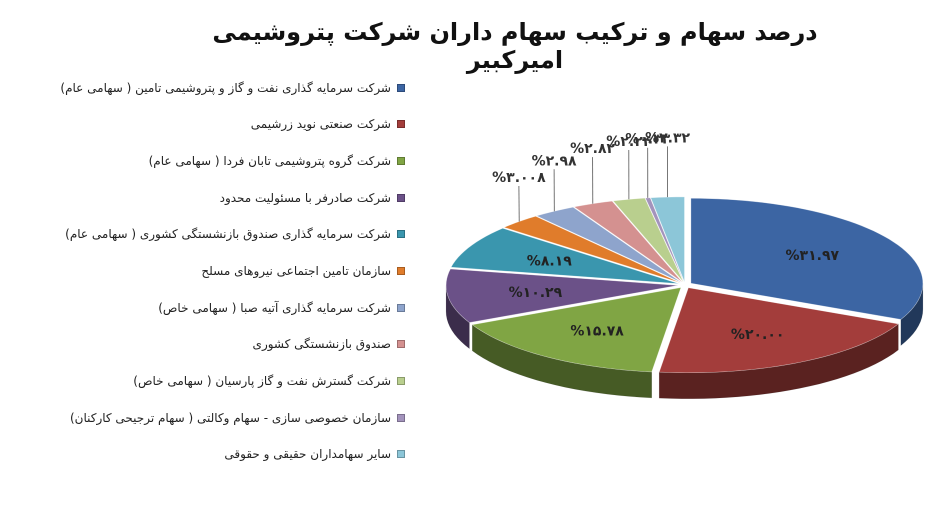  I want to click on legend-item: سازمان تامین اجتماعی نیروهای مسلح, so click(232, 270).